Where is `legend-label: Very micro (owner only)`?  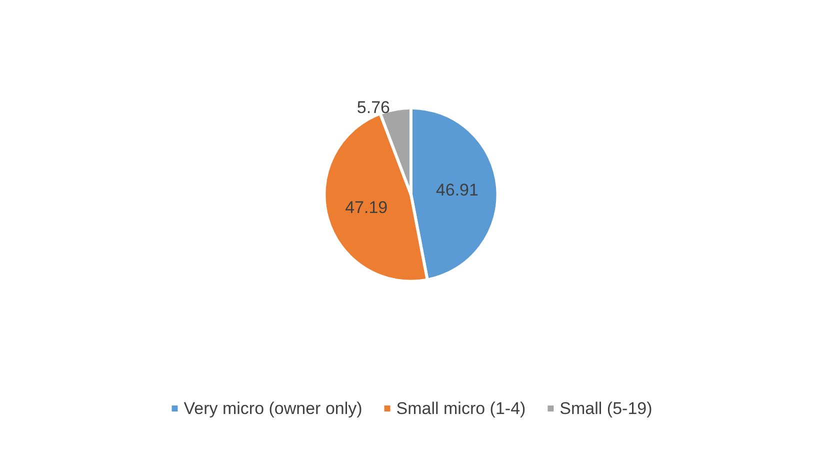
legend-label: Very micro (owner only) is located at coordinates (273, 408).